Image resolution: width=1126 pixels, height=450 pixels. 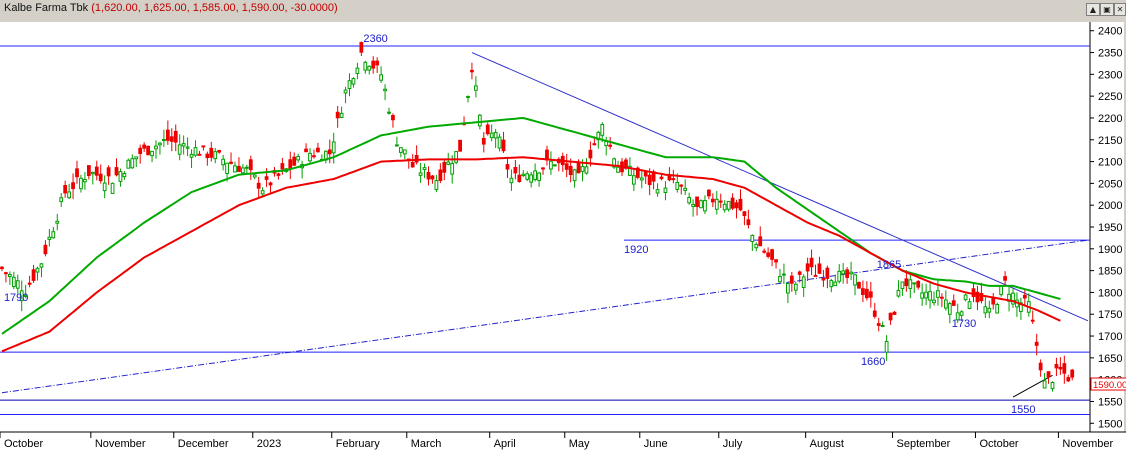 I want to click on y-axis-panel, so click(x=1107, y=227).